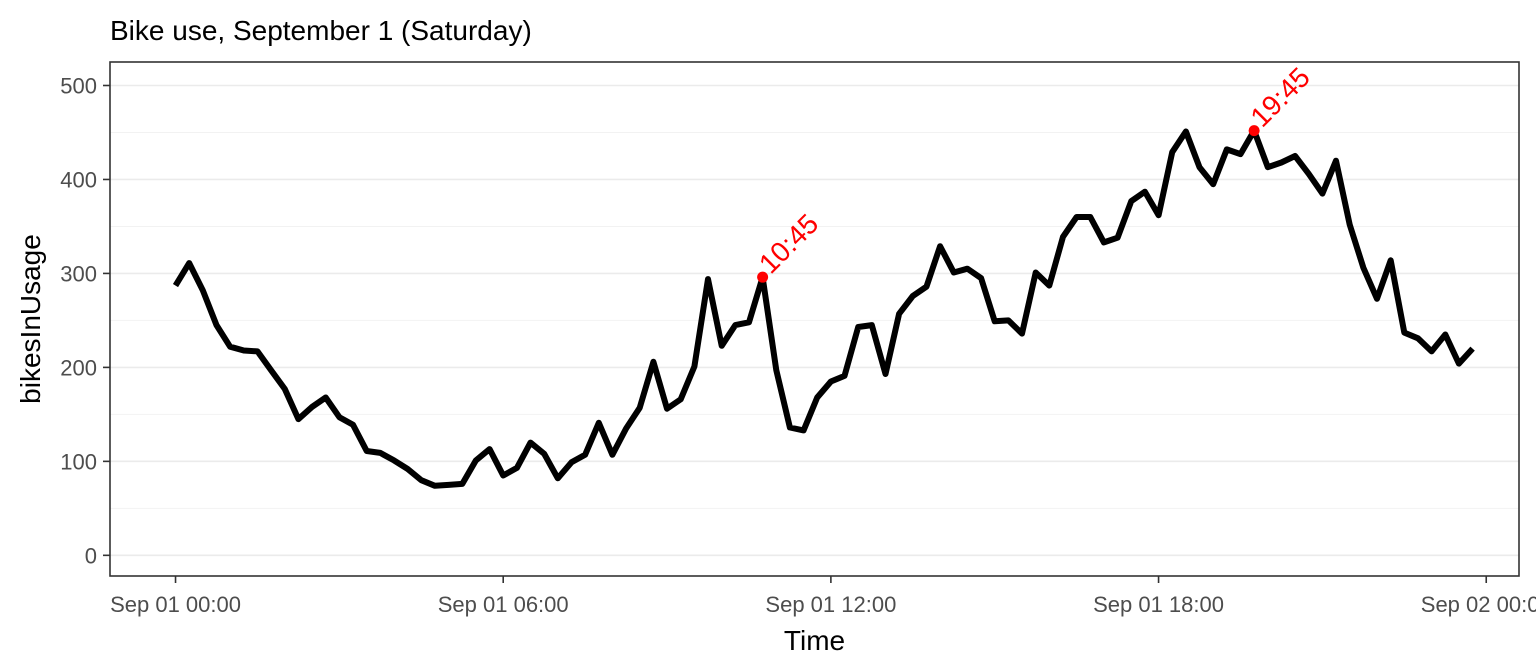 The image size is (1536, 672). I want to click on y-tick-label: 0, so click(91, 555).